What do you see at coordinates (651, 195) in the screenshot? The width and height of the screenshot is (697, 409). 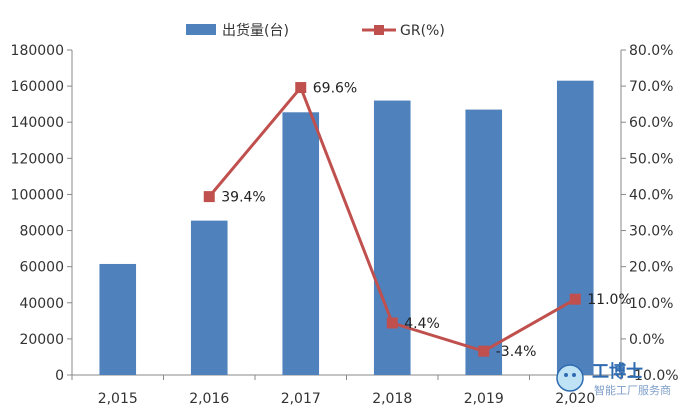 I see `y-right-tick-label: 40.0%` at bounding box center [651, 195].